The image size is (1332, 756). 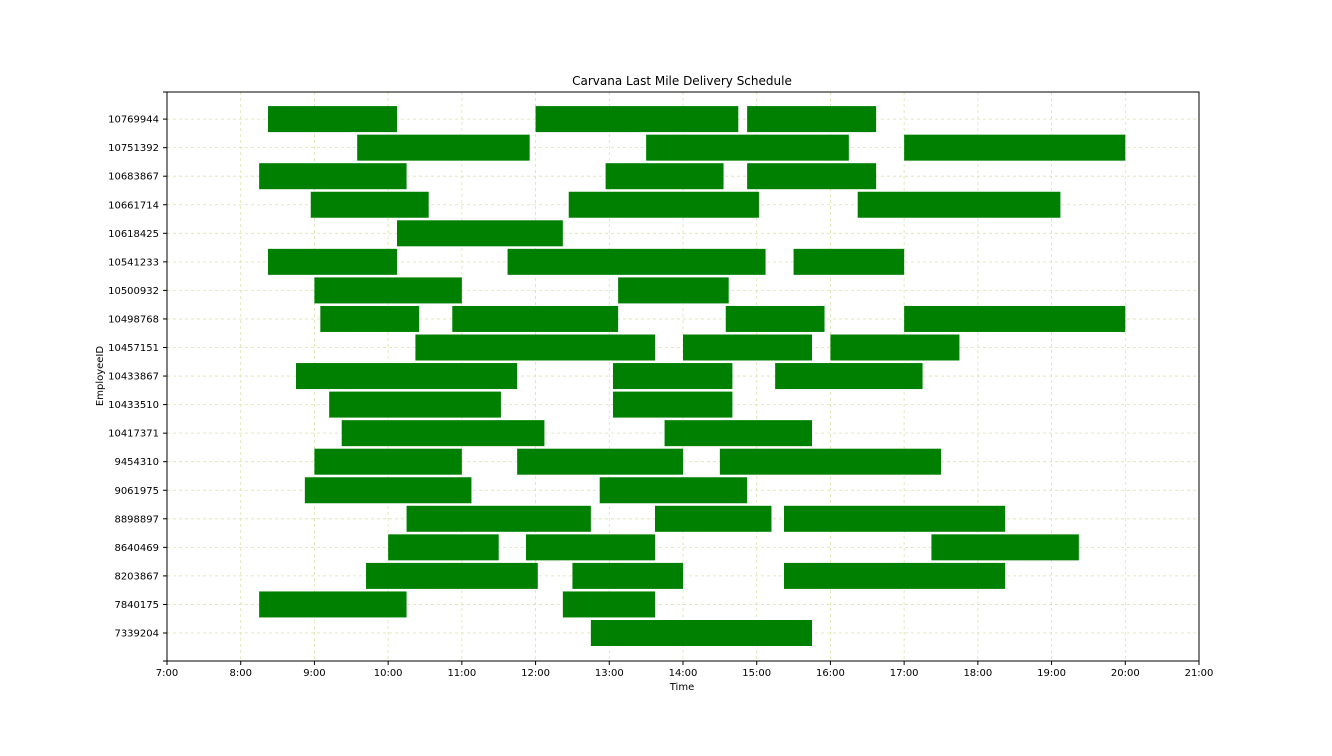 I want to click on y-tick-label: 10498768, so click(x=133, y=319).